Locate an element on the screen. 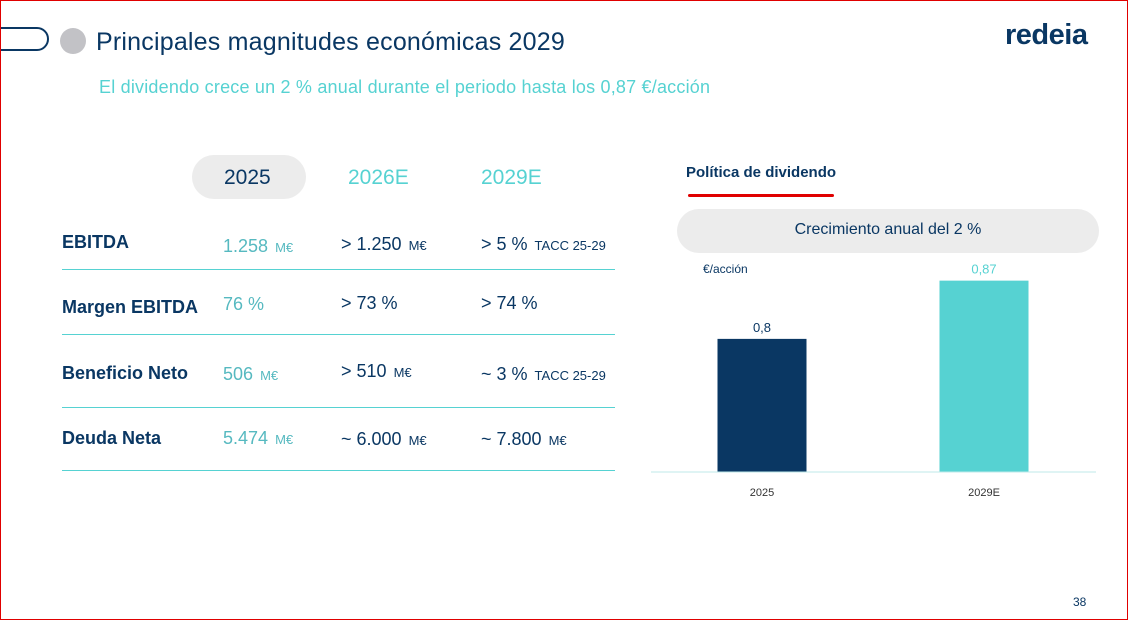  row-label-ebitda: EBITDA is located at coordinates (95, 242).